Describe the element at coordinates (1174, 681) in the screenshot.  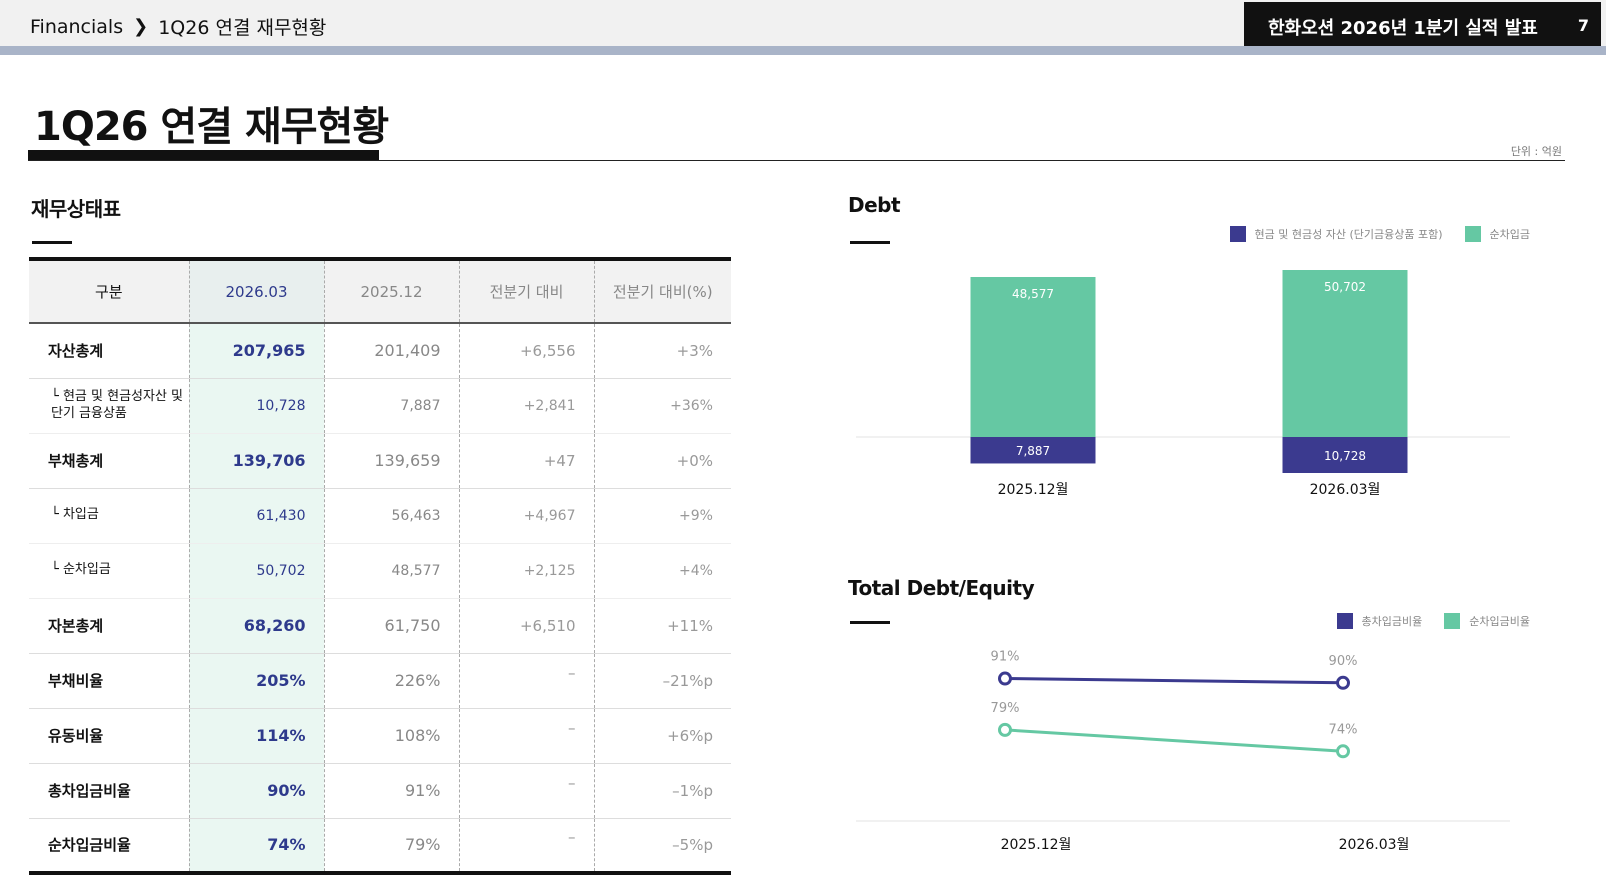
I see `series-line-total-debt-ratio` at that location.